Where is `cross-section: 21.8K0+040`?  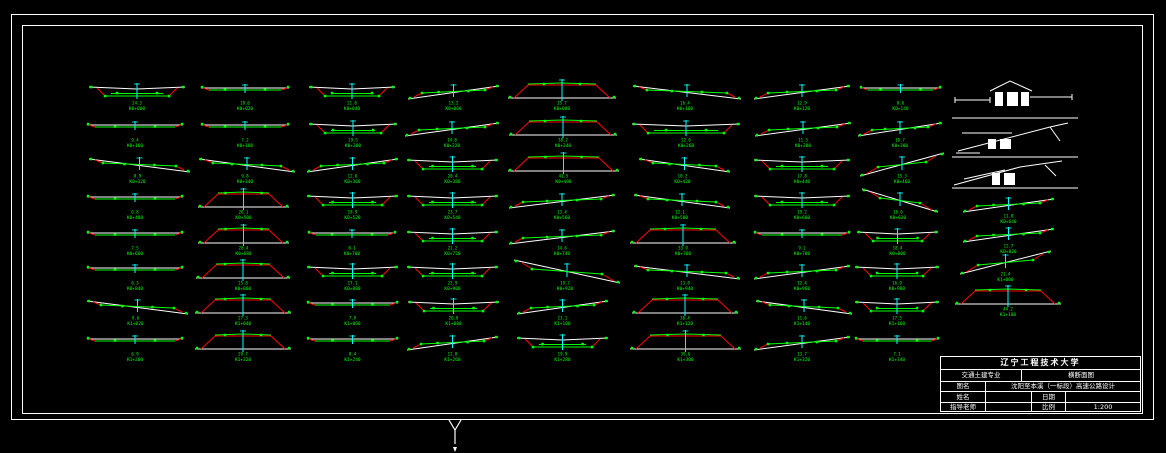
cross-section: 21.8K0+040 is located at coordinates (352, 96).